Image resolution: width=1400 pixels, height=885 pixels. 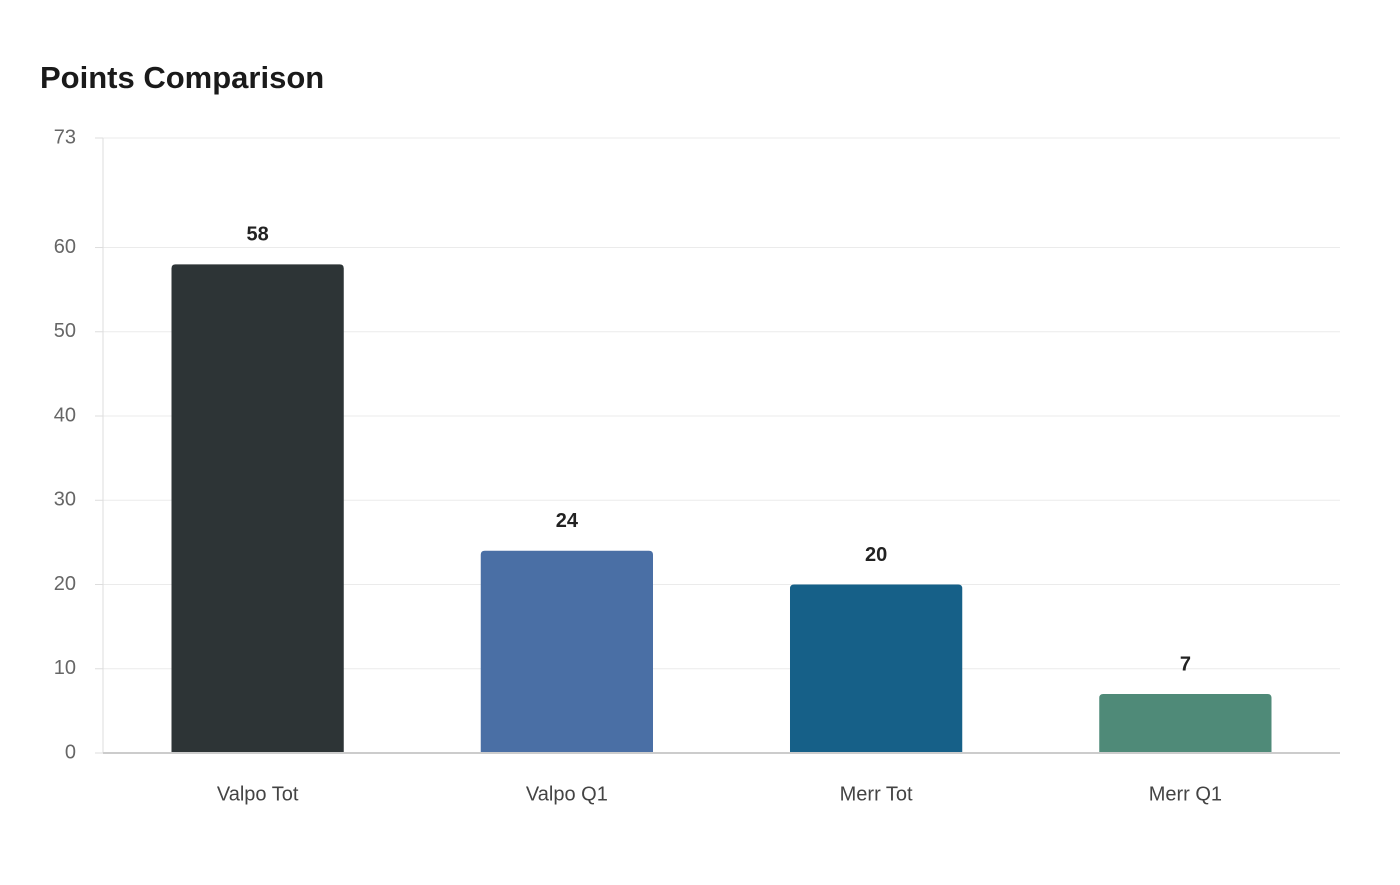 What do you see at coordinates (65, 415) in the screenshot?
I see `y-tick-label: 40` at bounding box center [65, 415].